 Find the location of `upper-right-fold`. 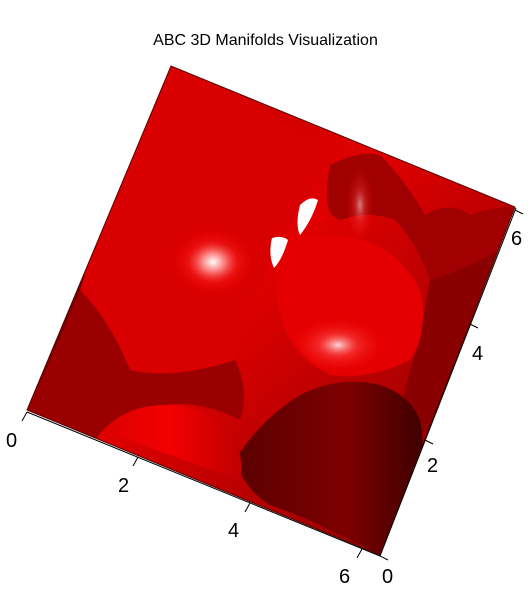

upper-right-fold is located at coordinates (420, 223).